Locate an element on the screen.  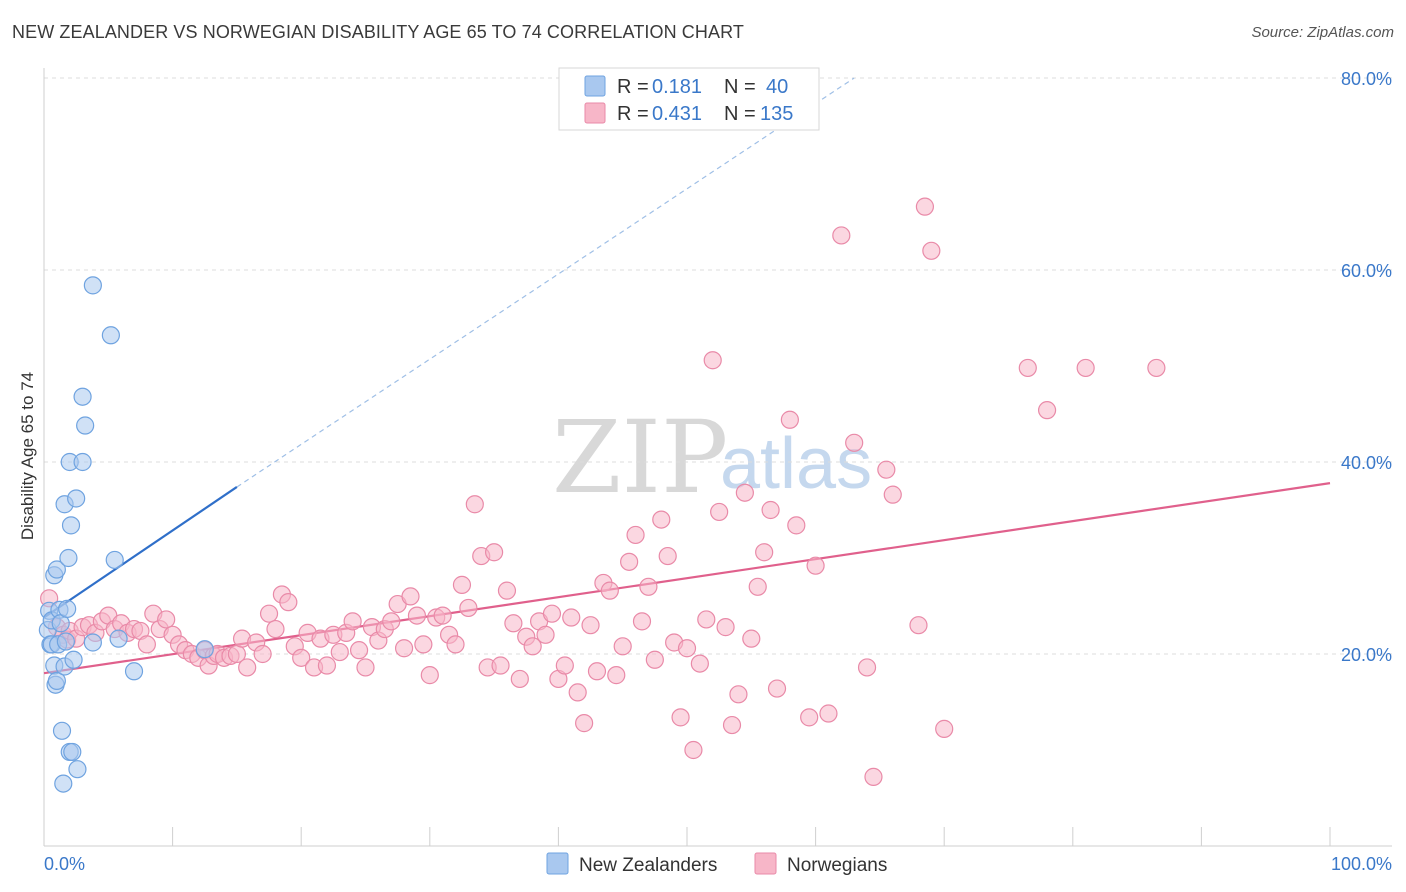
trendline-new-zealanders is located at coordinates (140, 552).